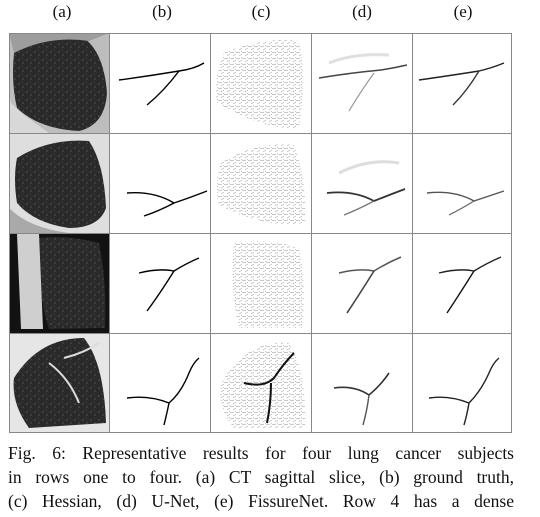 The height and width of the screenshot is (517, 540). What do you see at coordinates (261, 11) in the screenshot?
I see `column-label-c: (c)` at bounding box center [261, 11].